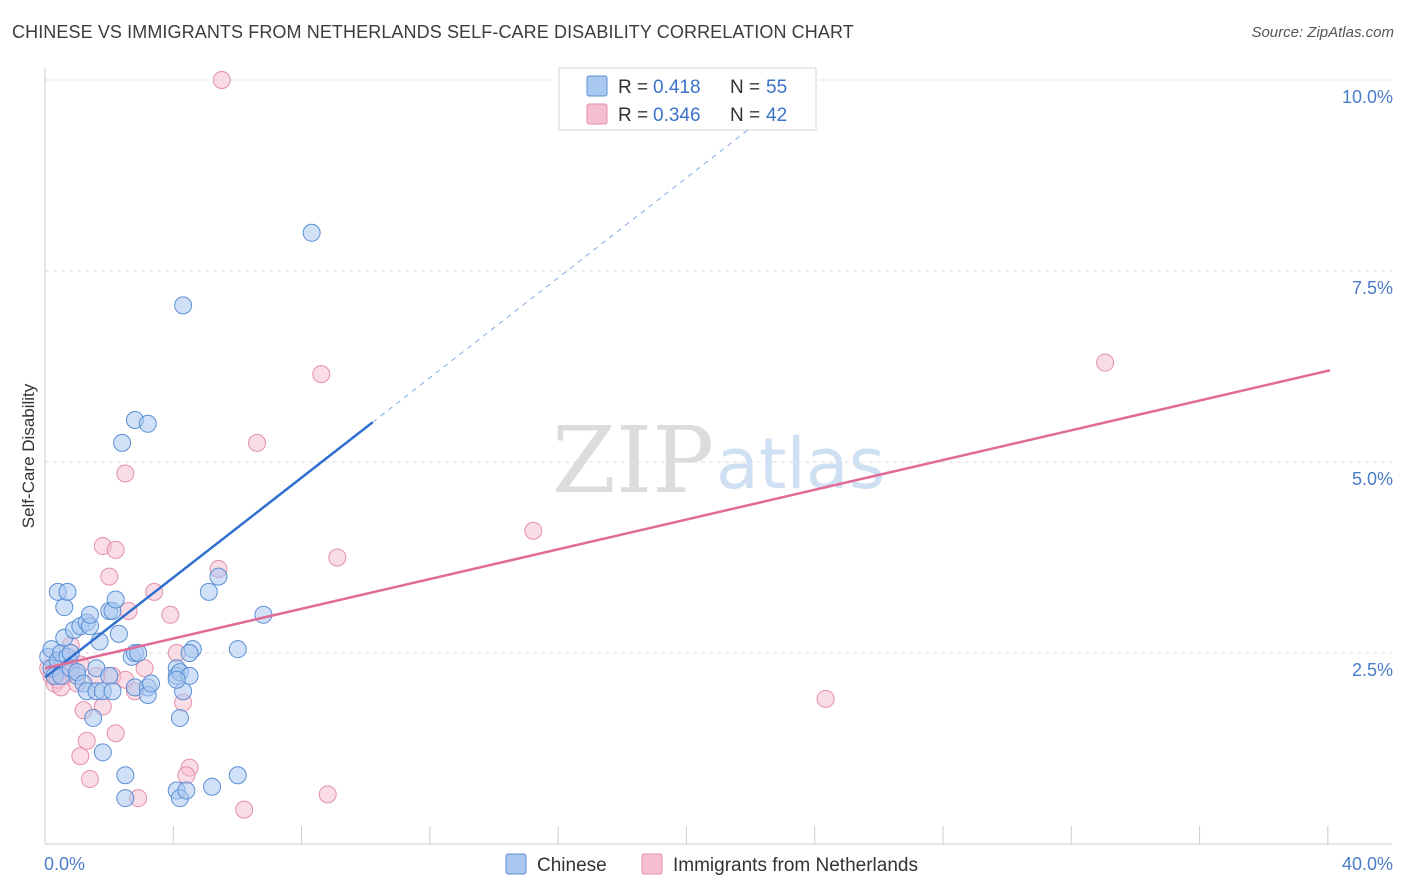  What do you see at coordinates (1372, 670) in the screenshot?
I see `y-tick-label-0: 2.5%` at bounding box center [1372, 670].